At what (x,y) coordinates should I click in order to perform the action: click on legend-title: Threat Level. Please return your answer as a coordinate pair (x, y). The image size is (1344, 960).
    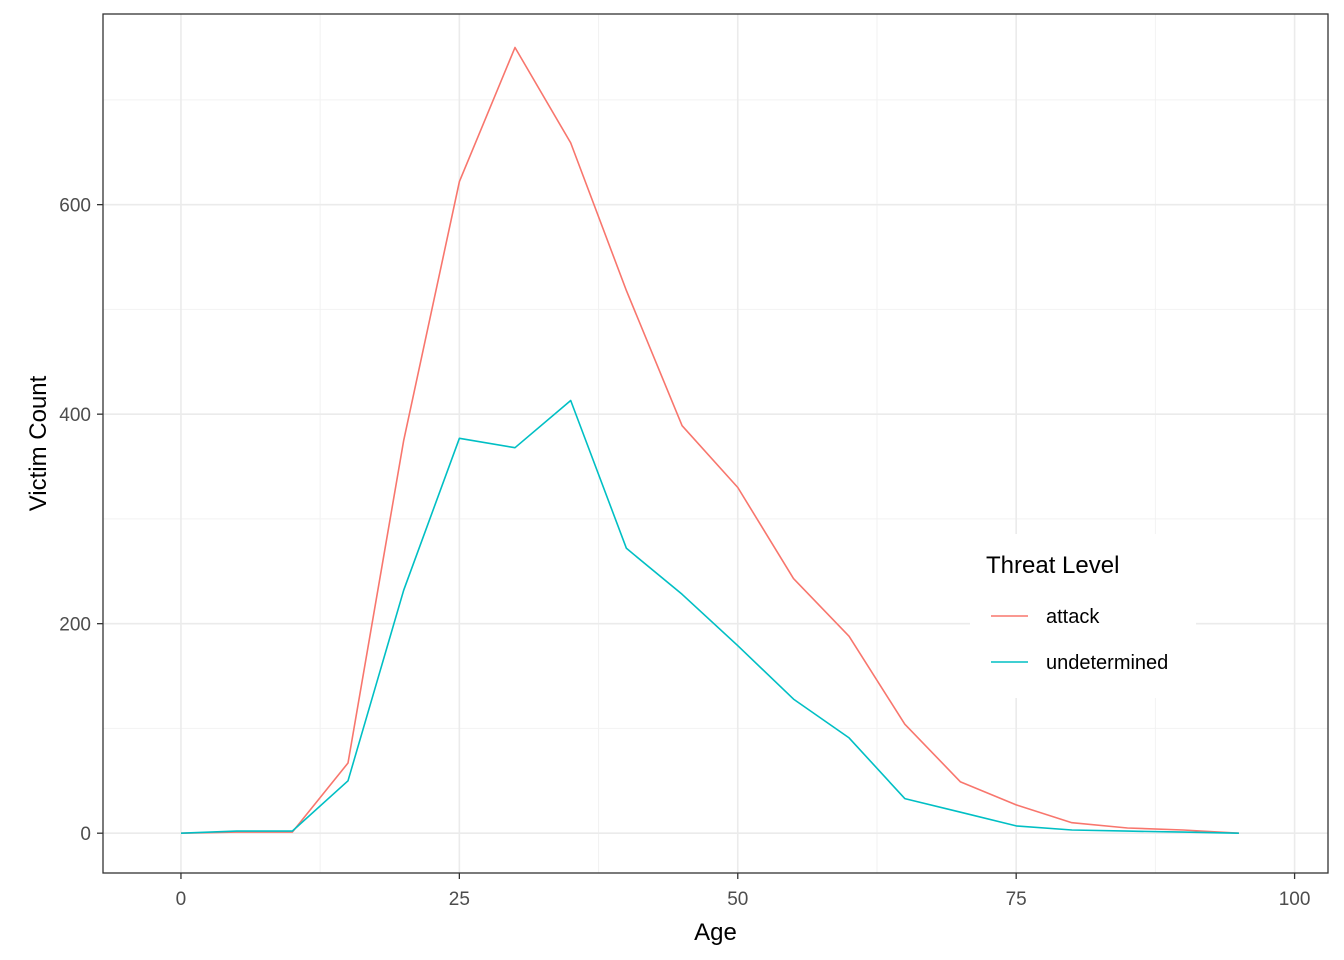
    Looking at the image, I should click on (1052, 565).